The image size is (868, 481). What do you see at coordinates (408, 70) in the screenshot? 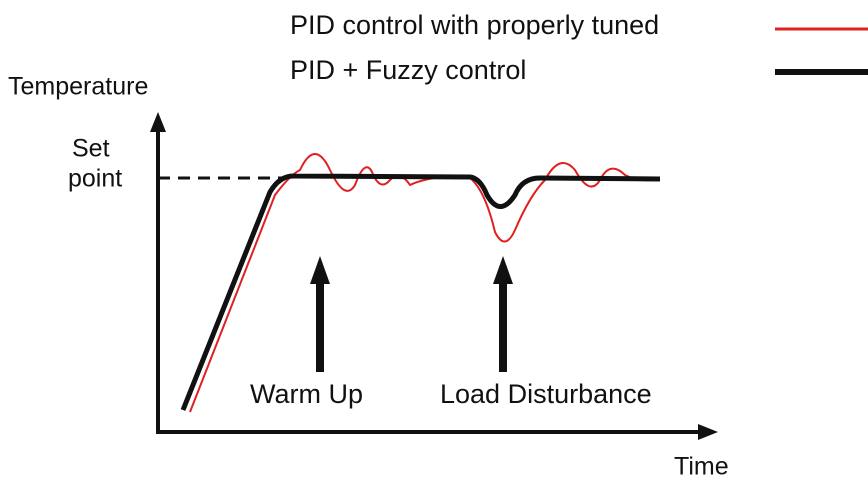
I see `legend-label: PID + Fuzzy control` at bounding box center [408, 70].